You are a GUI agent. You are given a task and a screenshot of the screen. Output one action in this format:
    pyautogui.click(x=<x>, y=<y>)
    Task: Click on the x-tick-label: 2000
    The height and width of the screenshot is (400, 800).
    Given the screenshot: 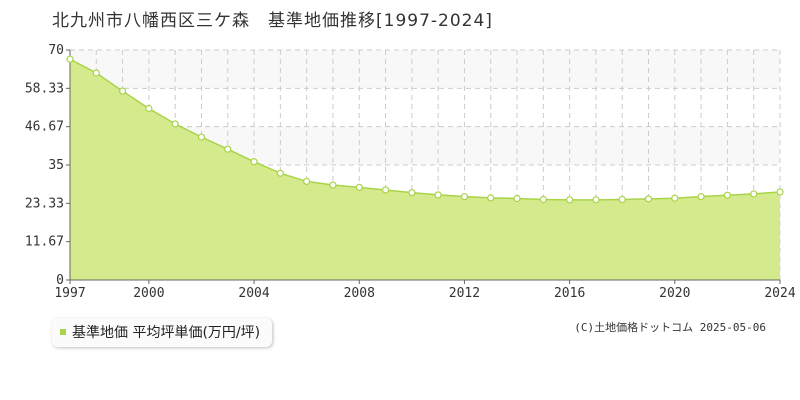 What is the action you would take?
    pyautogui.click(x=148, y=293)
    